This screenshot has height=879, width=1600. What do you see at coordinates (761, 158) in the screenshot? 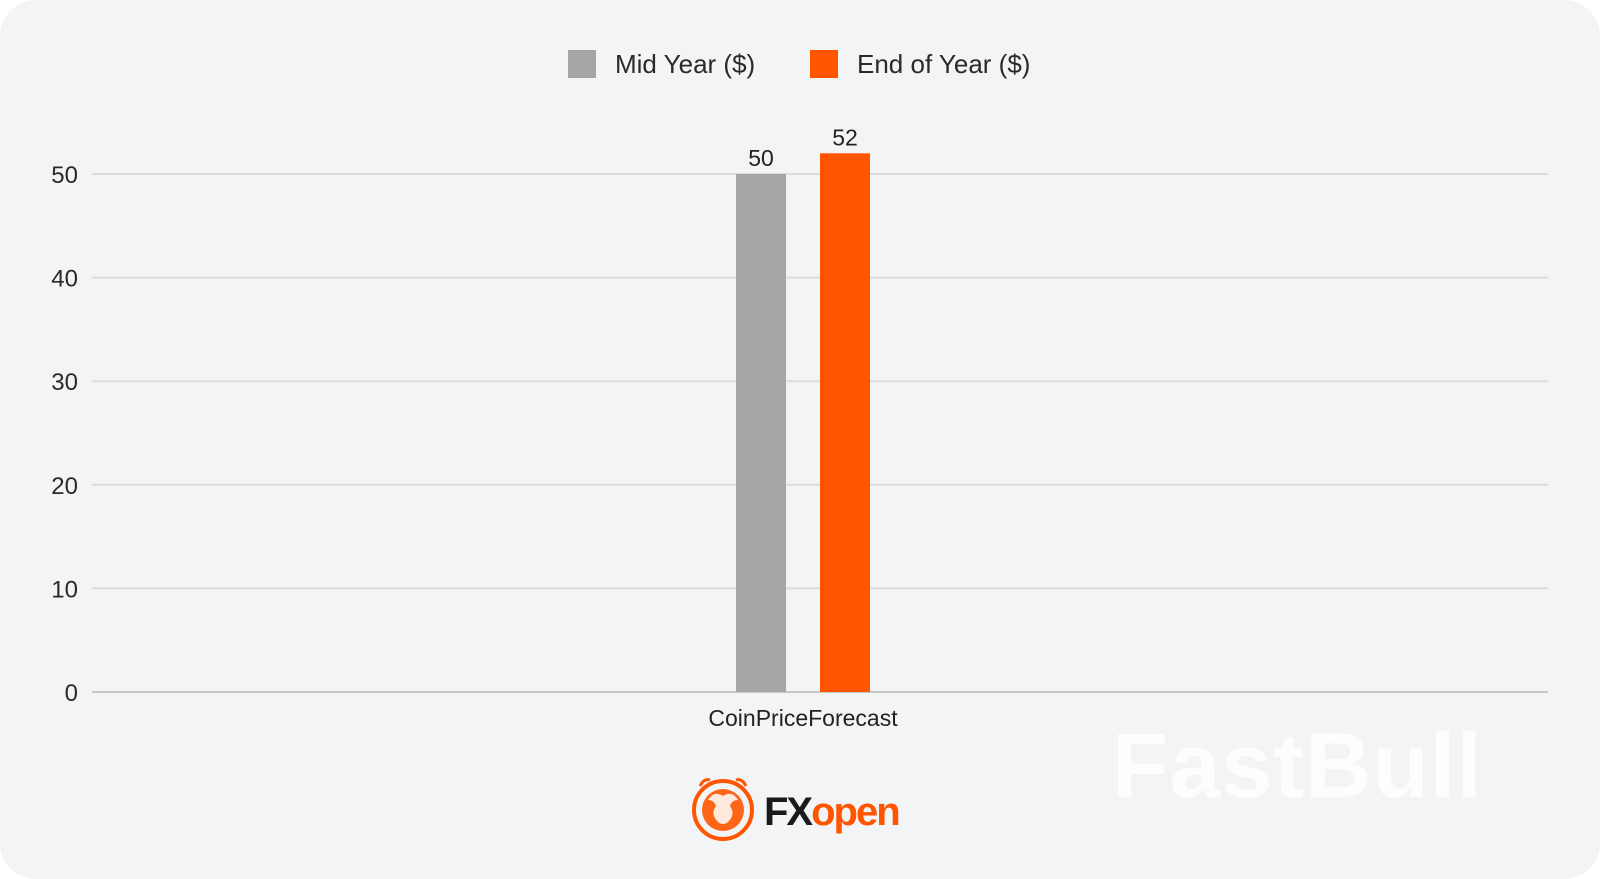
I see `data-label: 50` at bounding box center [761, 158].